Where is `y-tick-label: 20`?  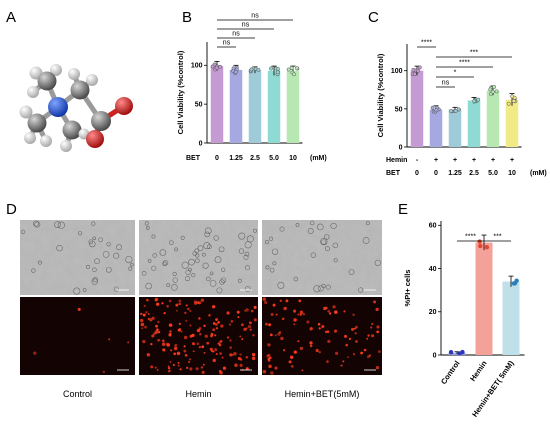
y-tick-label: 20 is located at coordinates (433, 312).